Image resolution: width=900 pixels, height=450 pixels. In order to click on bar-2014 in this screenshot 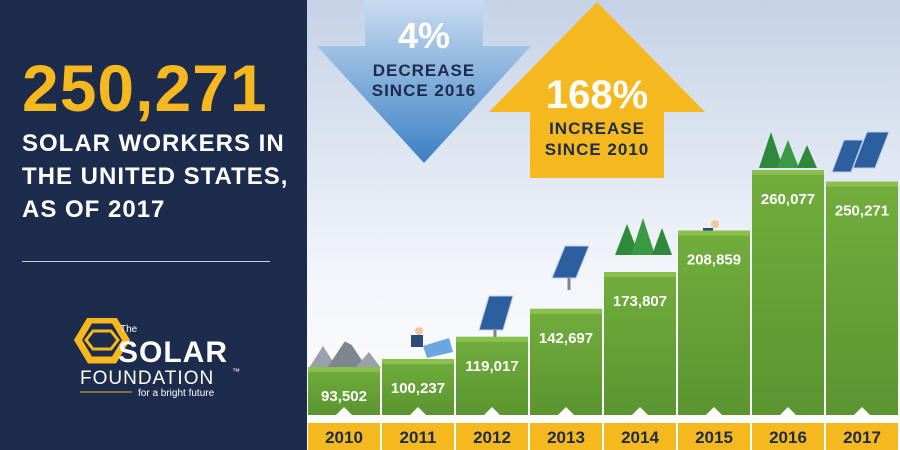, I will do `click(640, 343)`.